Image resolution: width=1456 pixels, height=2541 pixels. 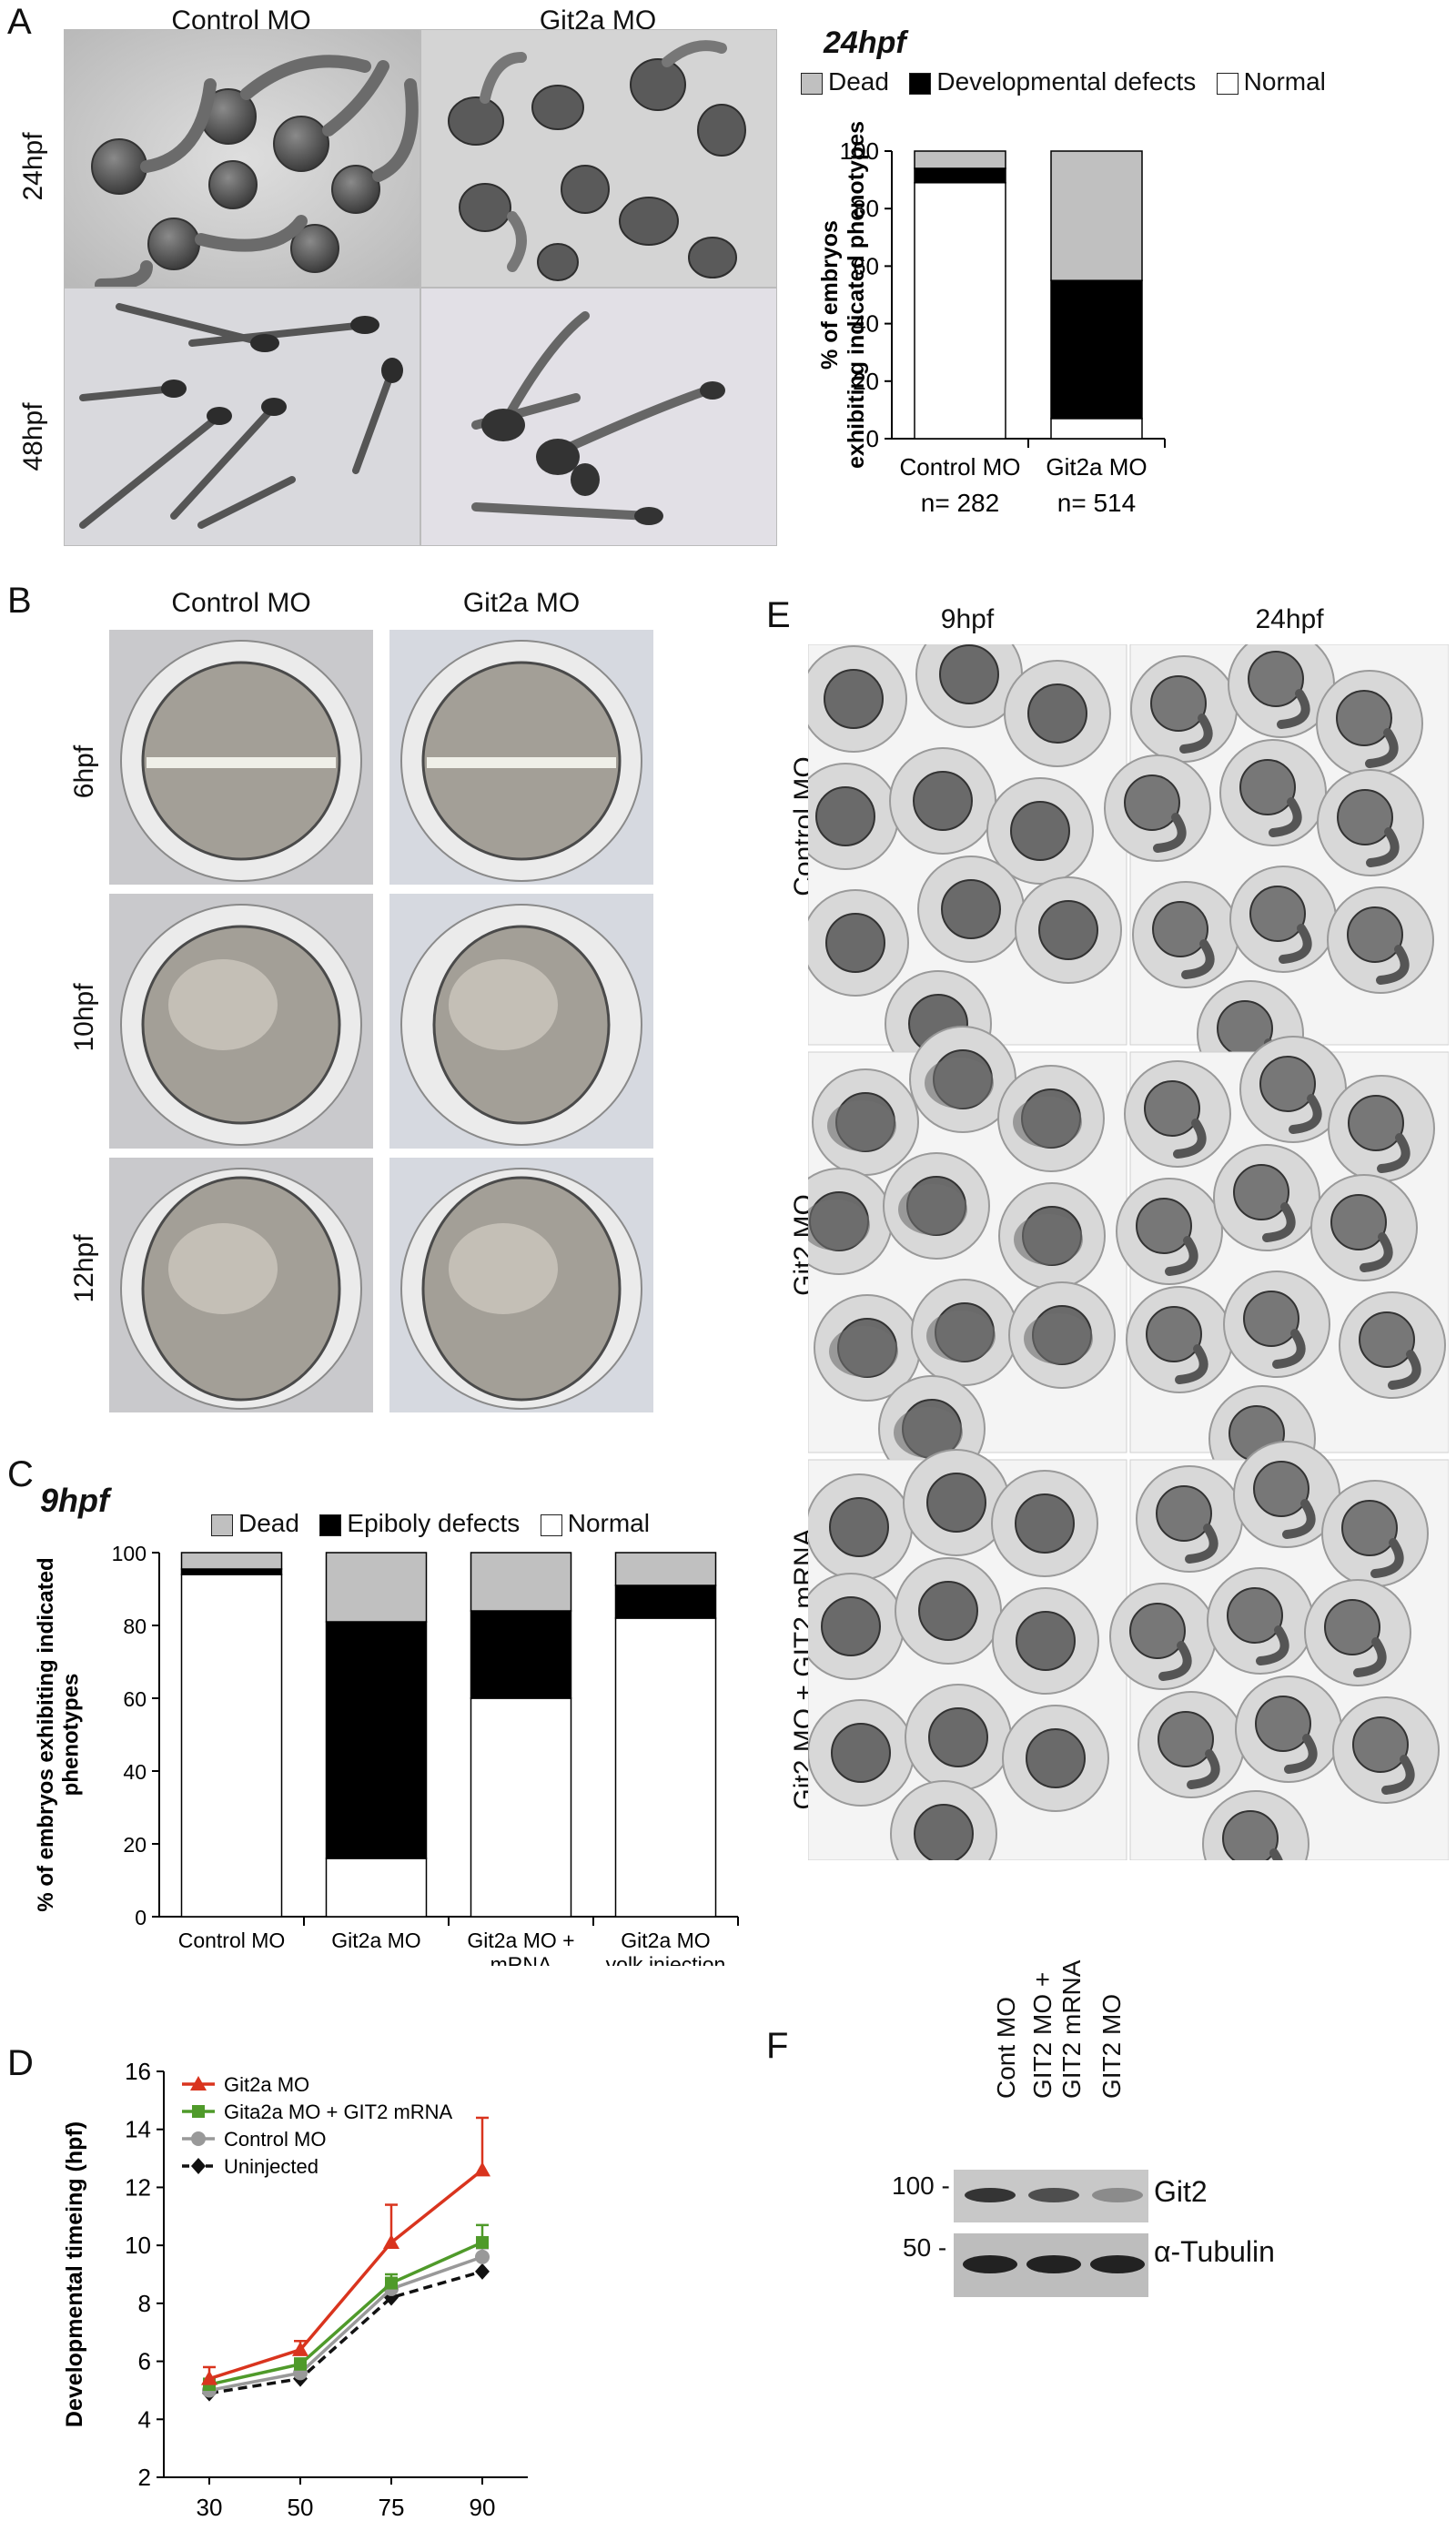 I want to click on y-tick-label: 20, so click(x=135, y=1845).